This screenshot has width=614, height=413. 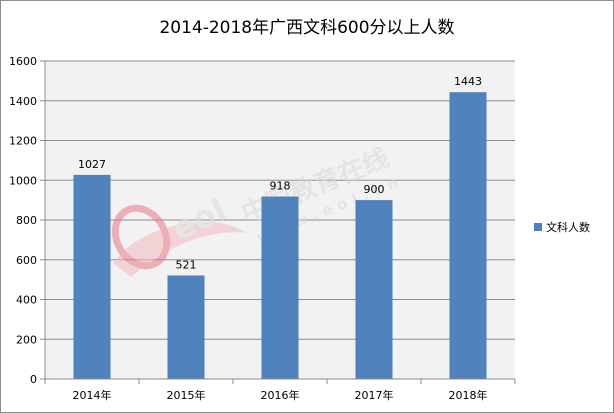 I want to click on data-label: 521, so click(x=186, y=264).